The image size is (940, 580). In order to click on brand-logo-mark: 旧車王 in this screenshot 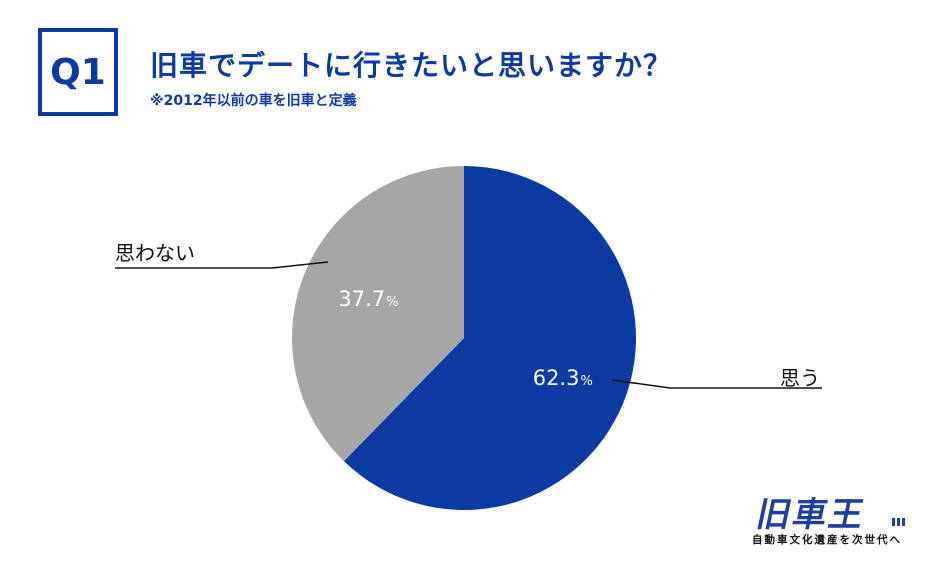, I will do `click(829, 515)`.